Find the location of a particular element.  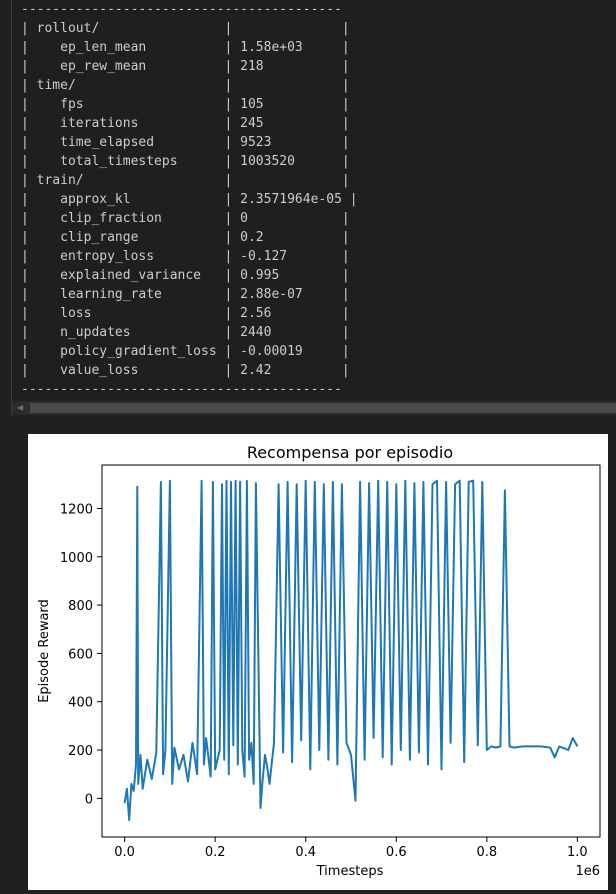

y-tick-label: 200 is located at coordinates (80, 751).